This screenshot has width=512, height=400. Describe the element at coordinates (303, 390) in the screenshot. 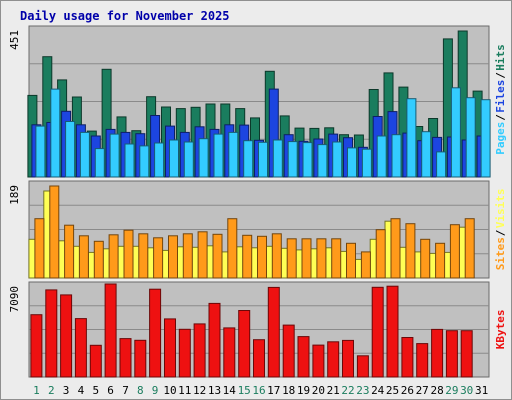

I see `x-tick-day-19: 19` at that location.